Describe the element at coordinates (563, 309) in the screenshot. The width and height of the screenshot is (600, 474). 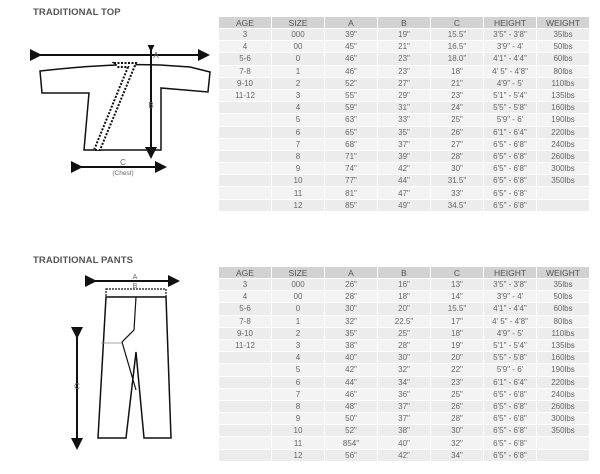
I see `table-cell: 60lbs` at that location.